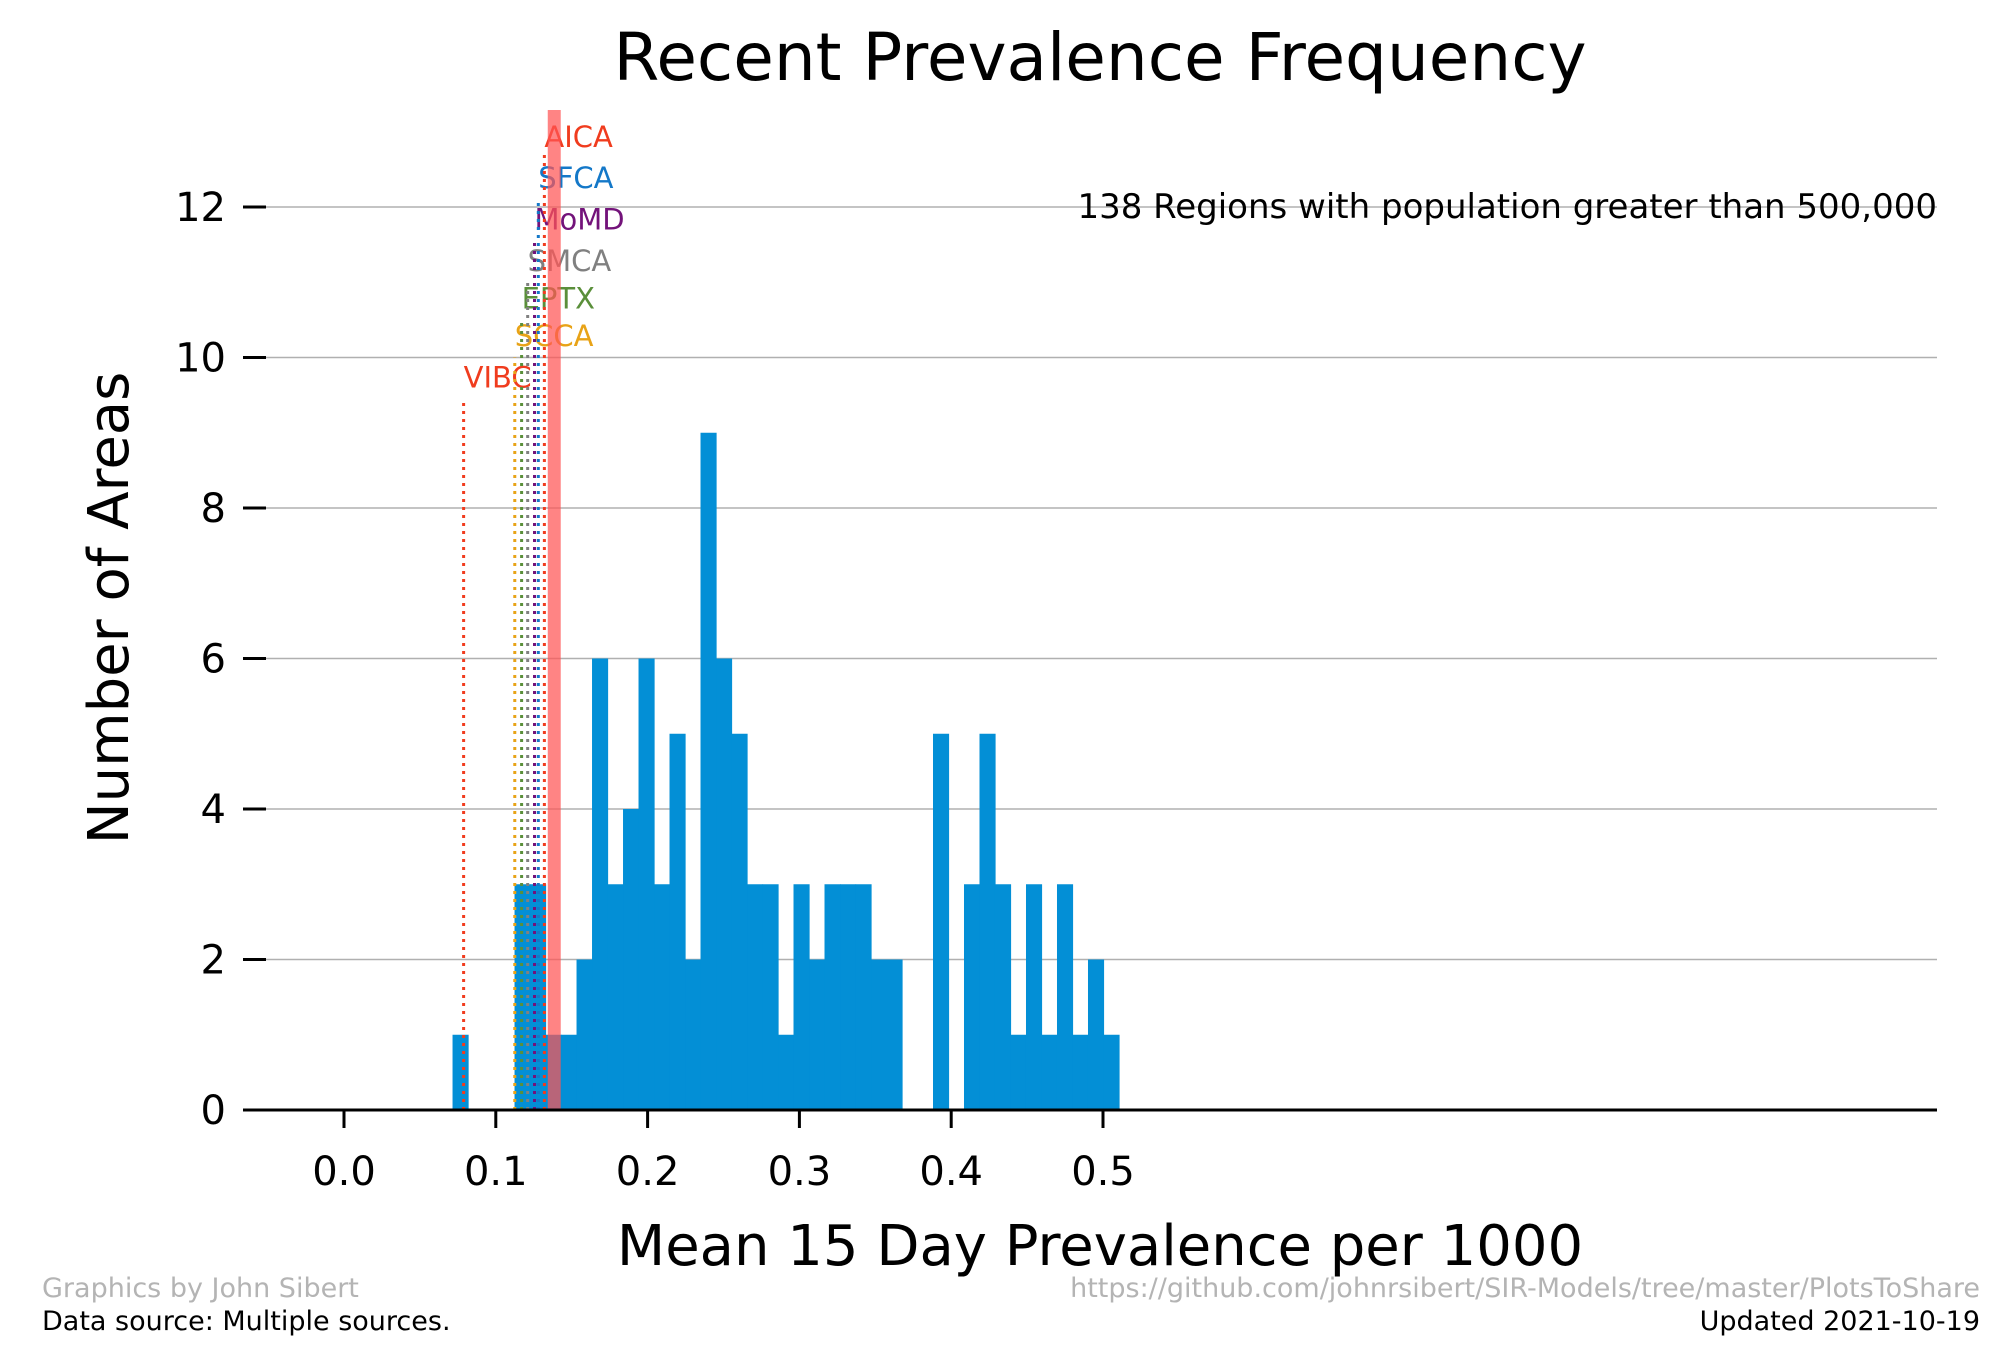 This screenshot has height=1355, width=2009. What do you see at coordinates (951, 1172) in the screenshot?
I see `x-tick-label: 0.4` at bounding box center [951, 1172].